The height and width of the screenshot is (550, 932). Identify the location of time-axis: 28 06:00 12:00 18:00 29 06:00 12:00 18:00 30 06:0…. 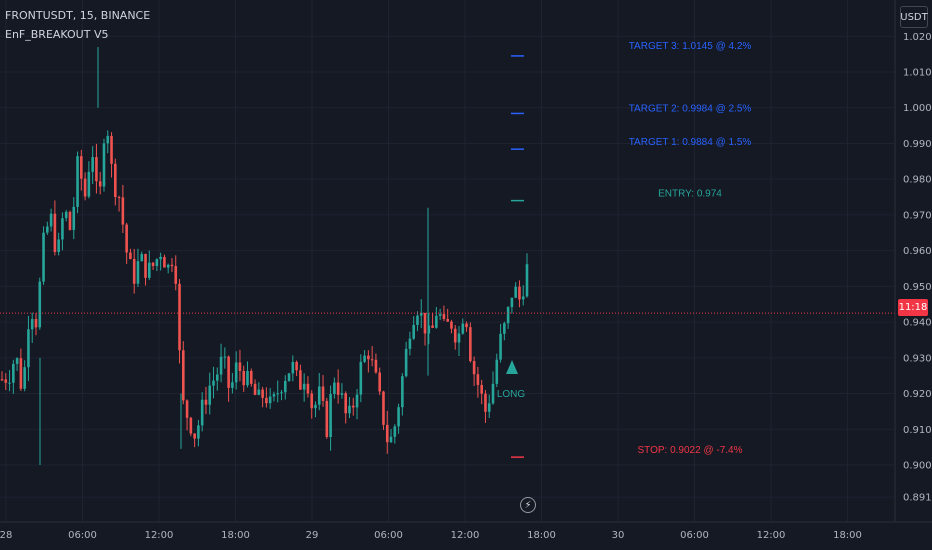
(431, 535).